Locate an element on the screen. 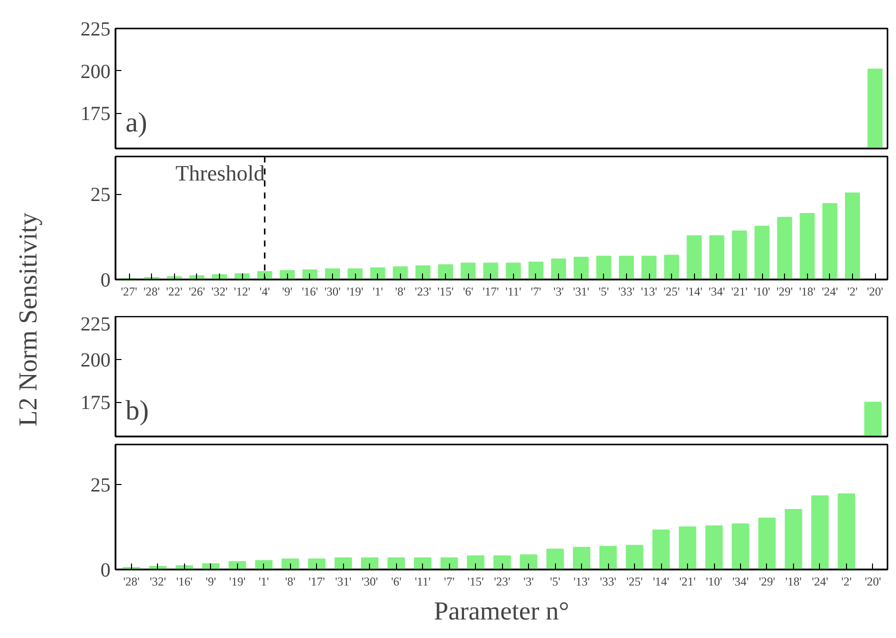  x-tick-label: '28' is located at coordinates (152, 291).